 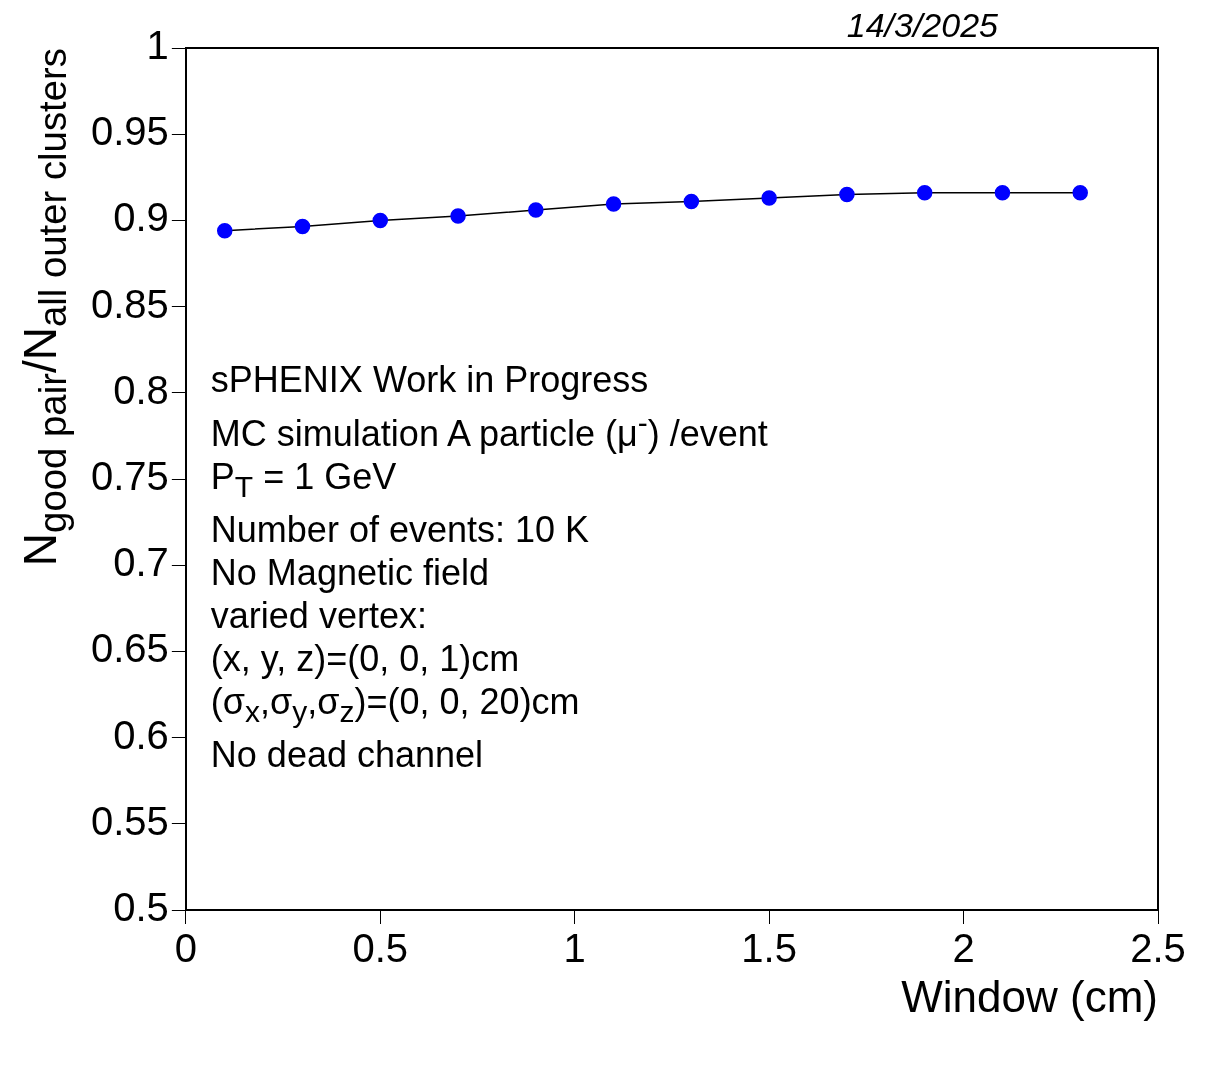 What do you see at coordinates (922, 25) in the screenshot?
I see `chart-subtitle: 14/3/2025` at bounding box center [922, 25].